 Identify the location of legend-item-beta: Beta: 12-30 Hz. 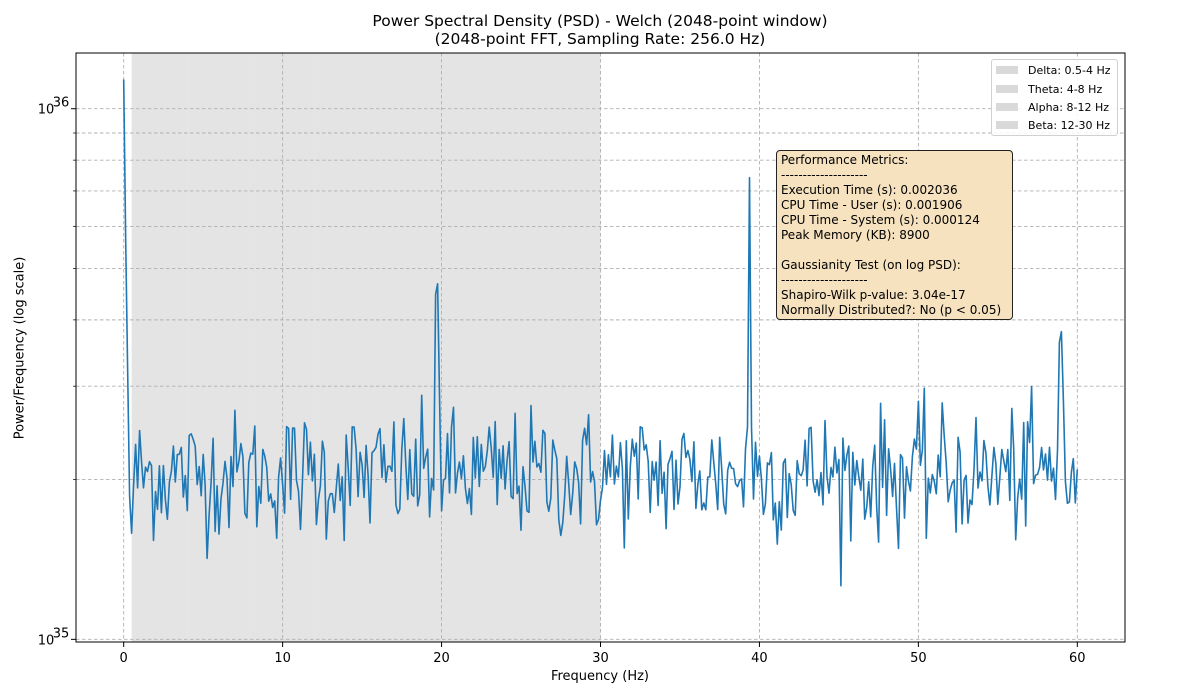
(1053, 125).